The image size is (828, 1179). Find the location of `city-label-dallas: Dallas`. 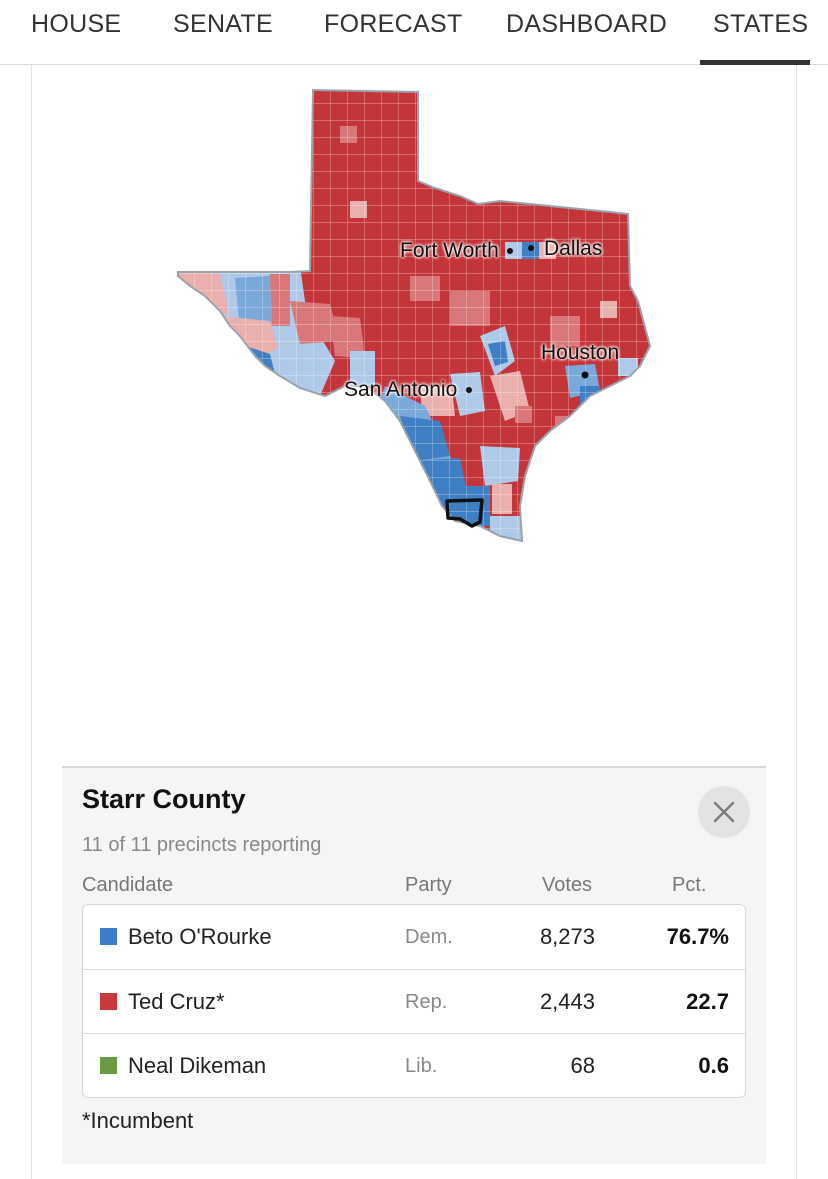

city-label-dallas: Dallas is located at coordinates (573, 248).